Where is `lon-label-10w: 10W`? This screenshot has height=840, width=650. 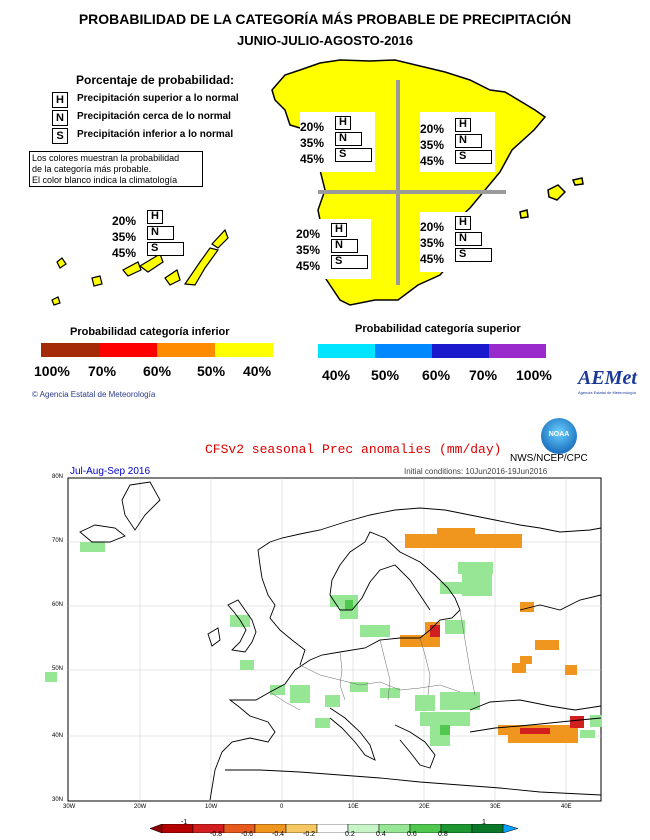 lon-label-10w: 10W is located at coordinates (211, 807).